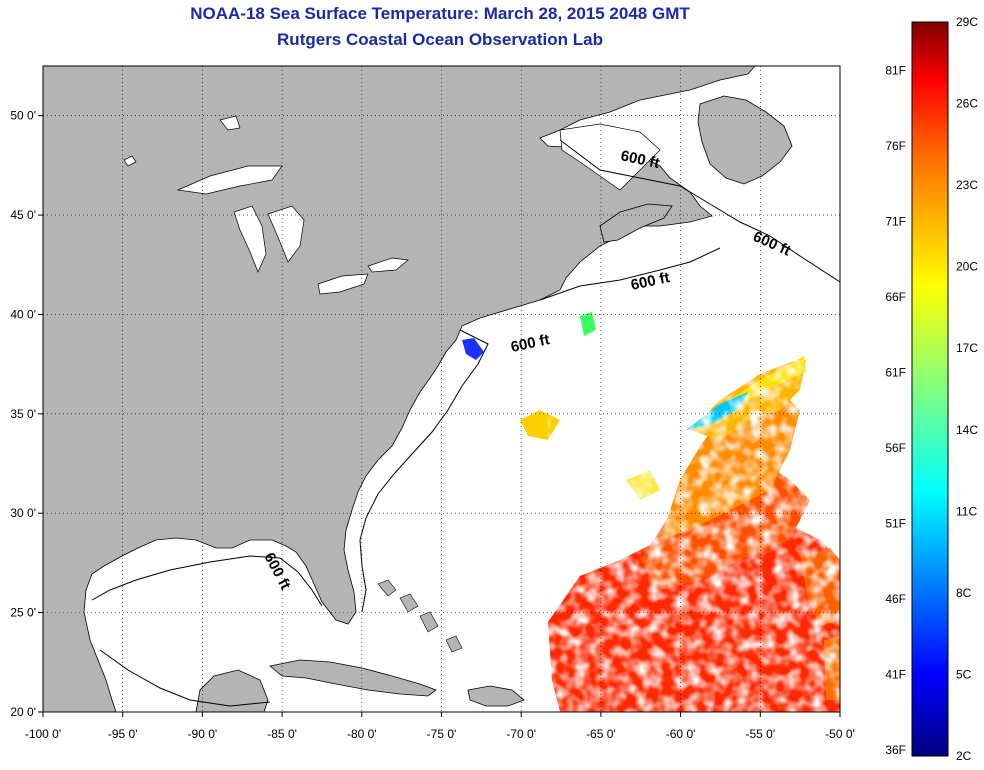 This screenshot has height=770, width=984. What do you see at coordinates (964, 674) in the screenshot?
I see `colorbar-celsius-label: 5C` at bounding box center [964, 674].